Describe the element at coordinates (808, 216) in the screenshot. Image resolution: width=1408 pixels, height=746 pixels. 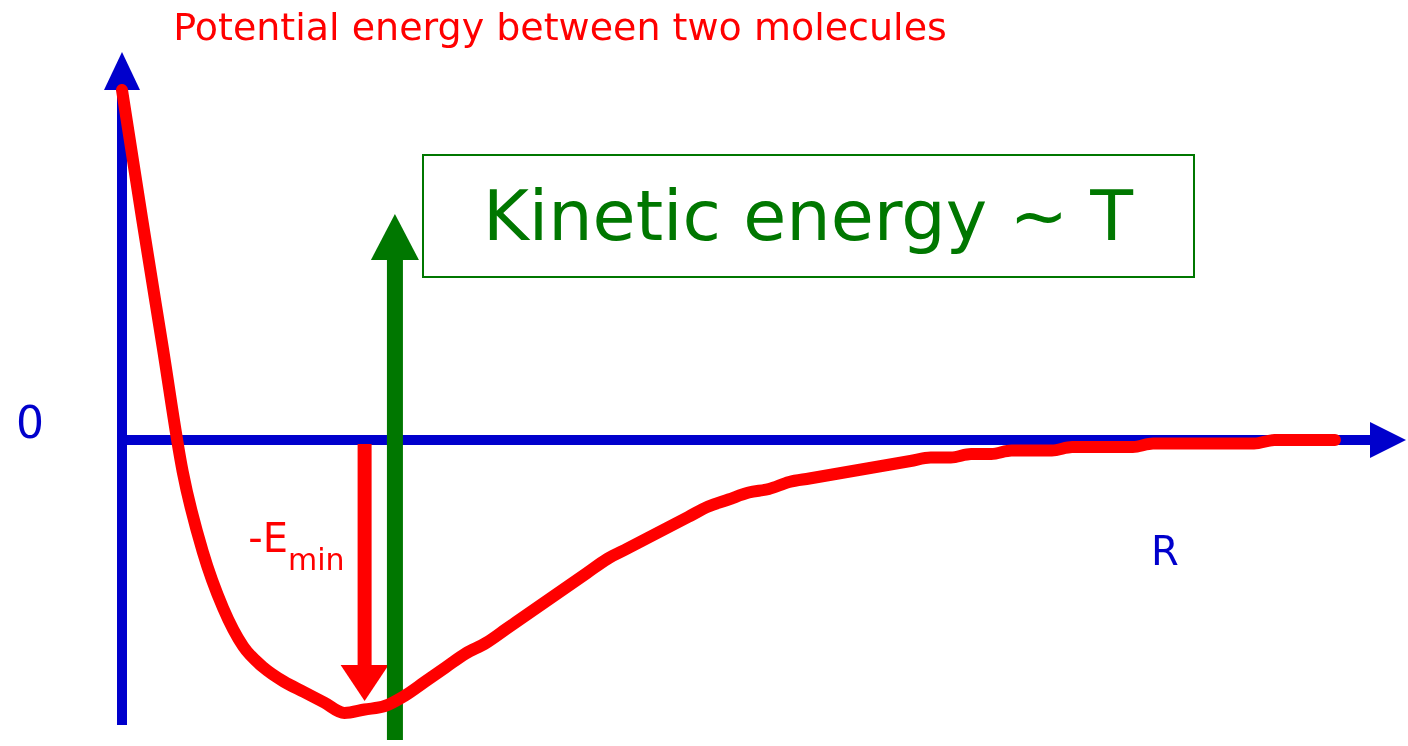
I see `annotation: Kinetic energy ~ T` at that location.